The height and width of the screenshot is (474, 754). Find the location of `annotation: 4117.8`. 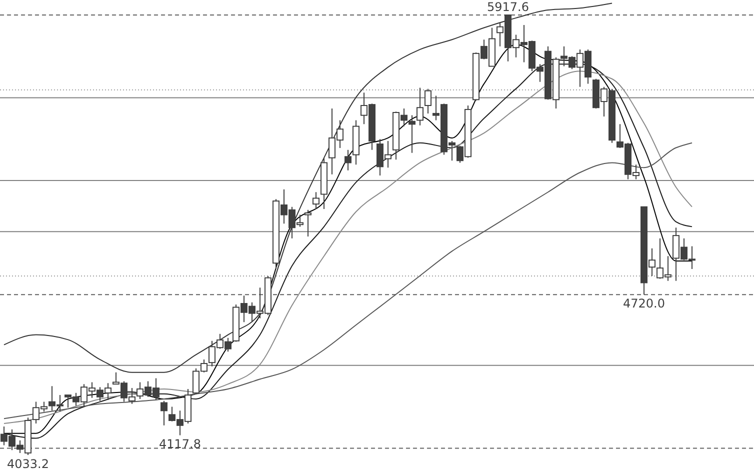

annotation: 4117.8 is located at coordinates (180, 444).